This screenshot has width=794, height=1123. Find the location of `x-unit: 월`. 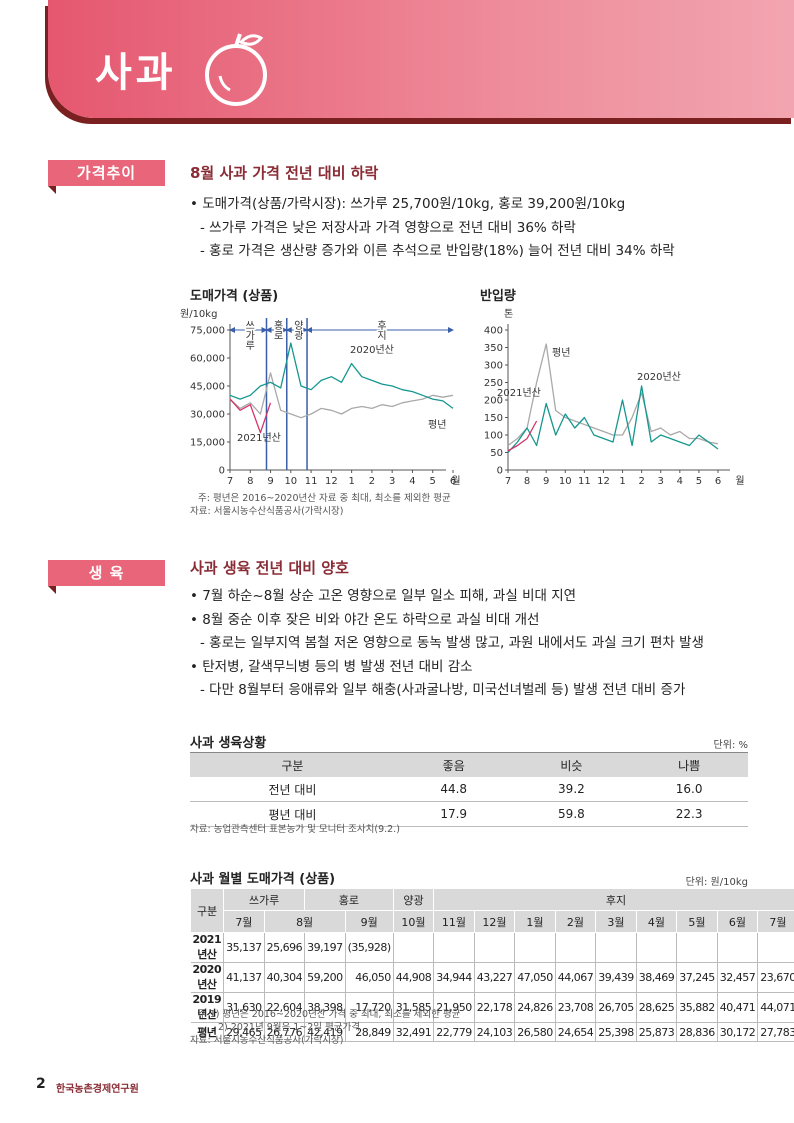

x-unit: 월 is located at coordinates (739, 481).